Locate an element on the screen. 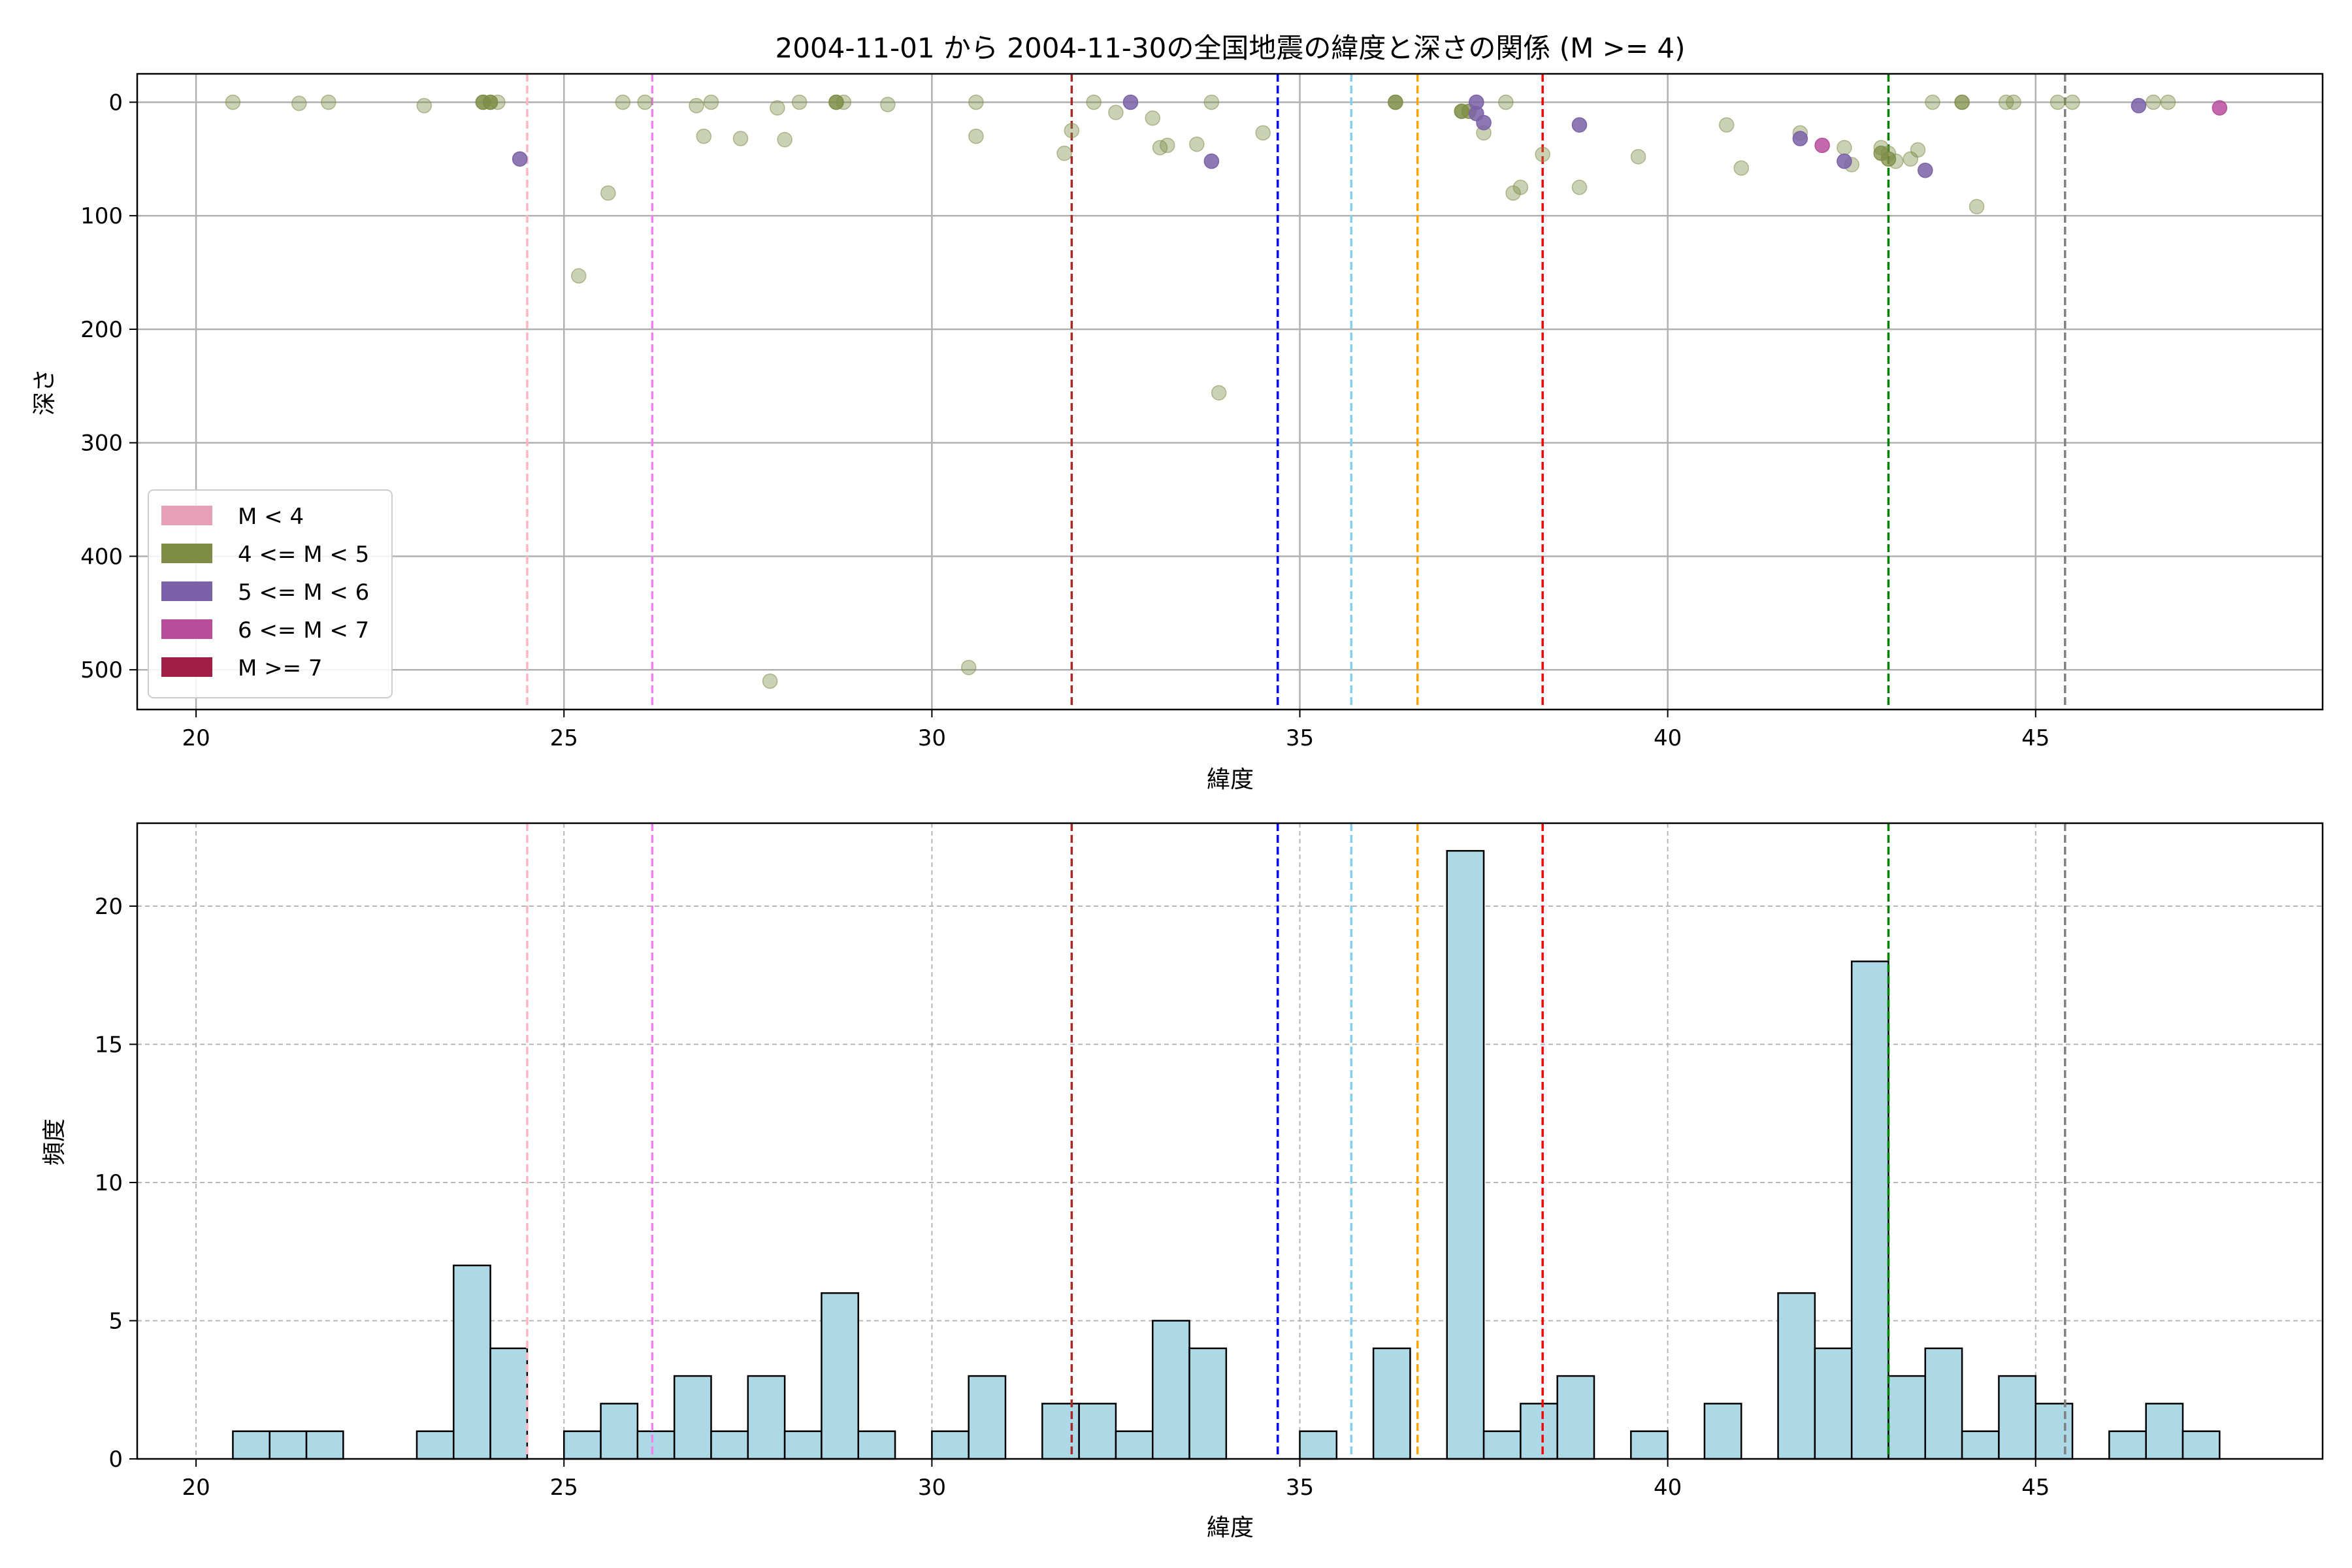  histogram-x-tick-label: 25 is located at coordinates (564, 1488).